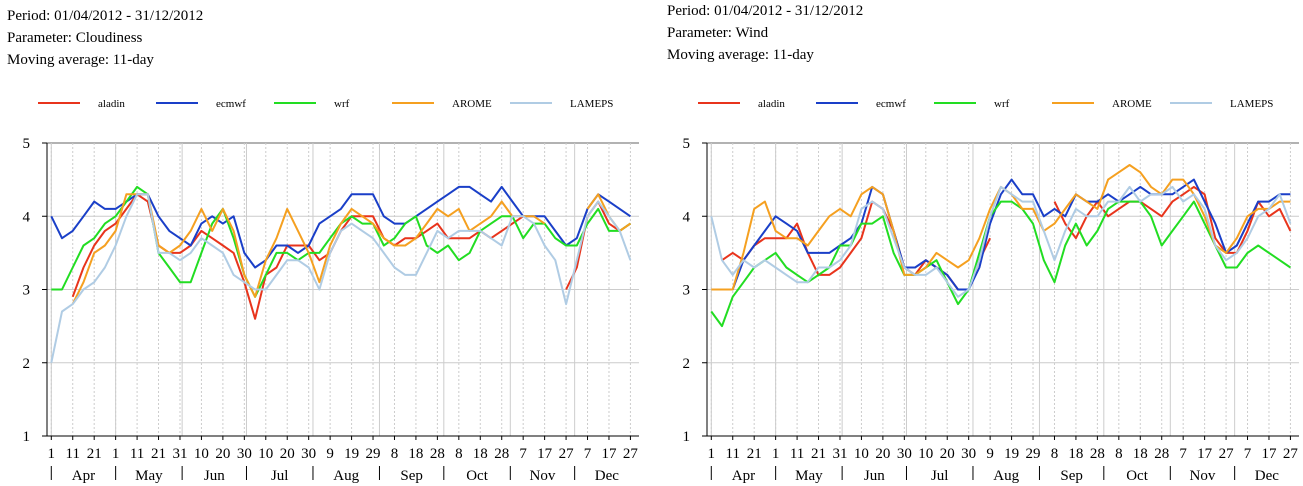 The height and width of the screenshot is (486, 1303). What do you see at coordinates (75, 38) in the screenshot?
I see `header-line: Parameter: Cloudiness` at bounding box center [75, 38].